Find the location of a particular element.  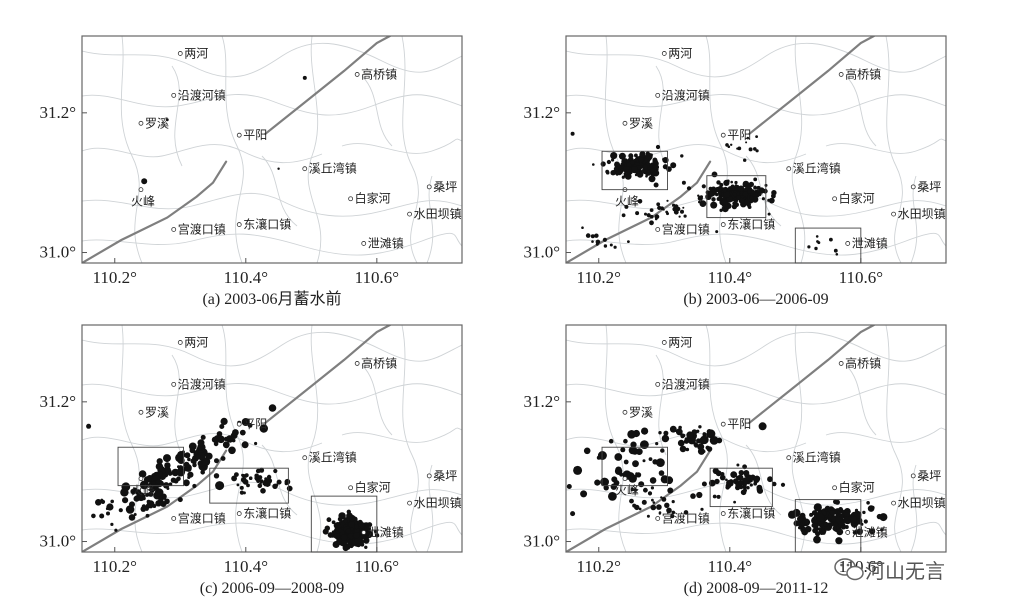

y-tick-label: 31.0° is located at coordinates (541, 541).